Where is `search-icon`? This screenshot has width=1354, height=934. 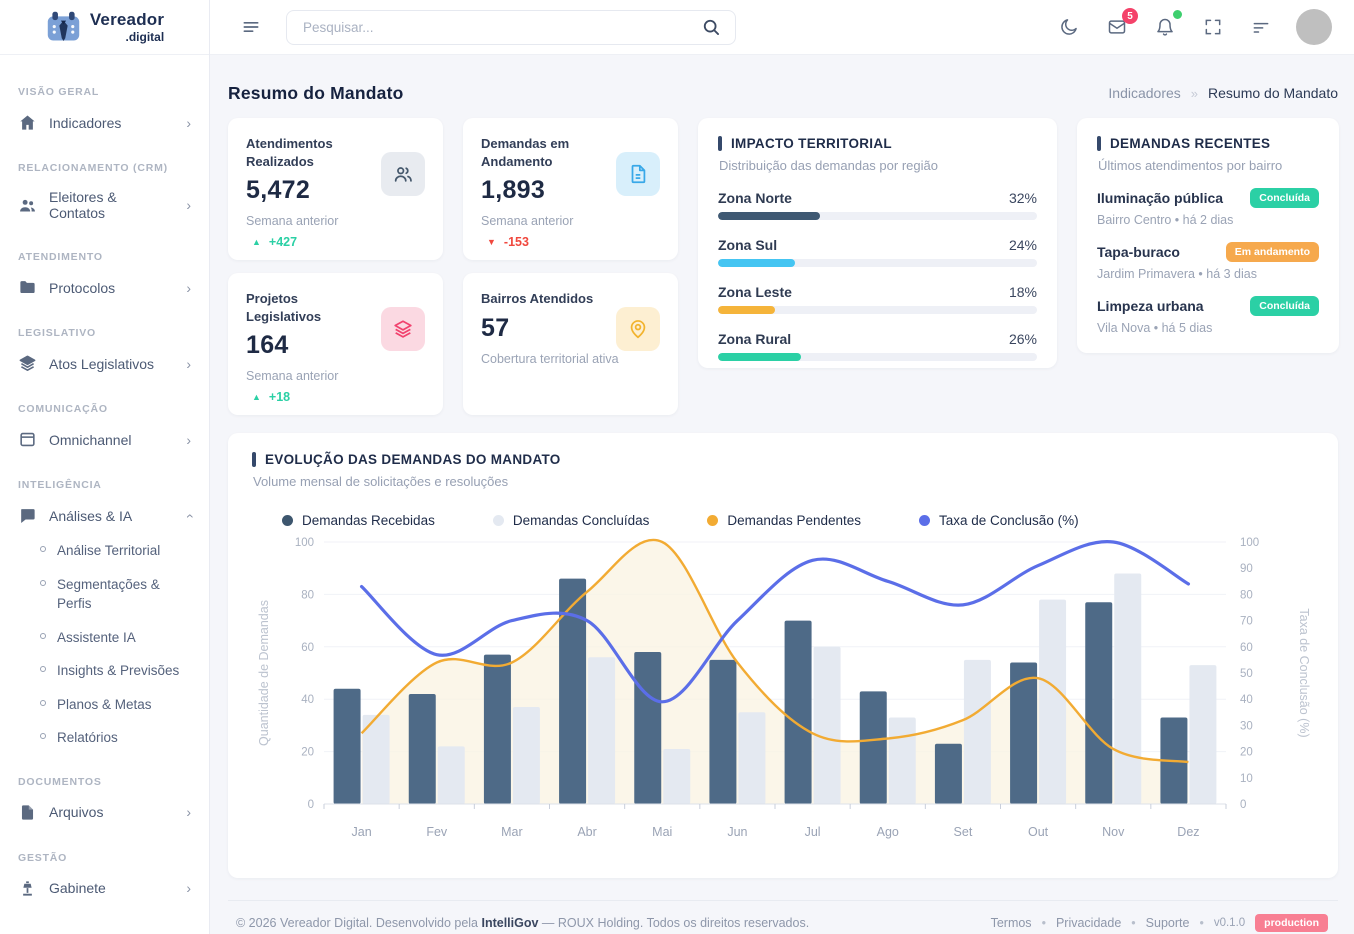 search-icon is located at coordinates (711, 27).